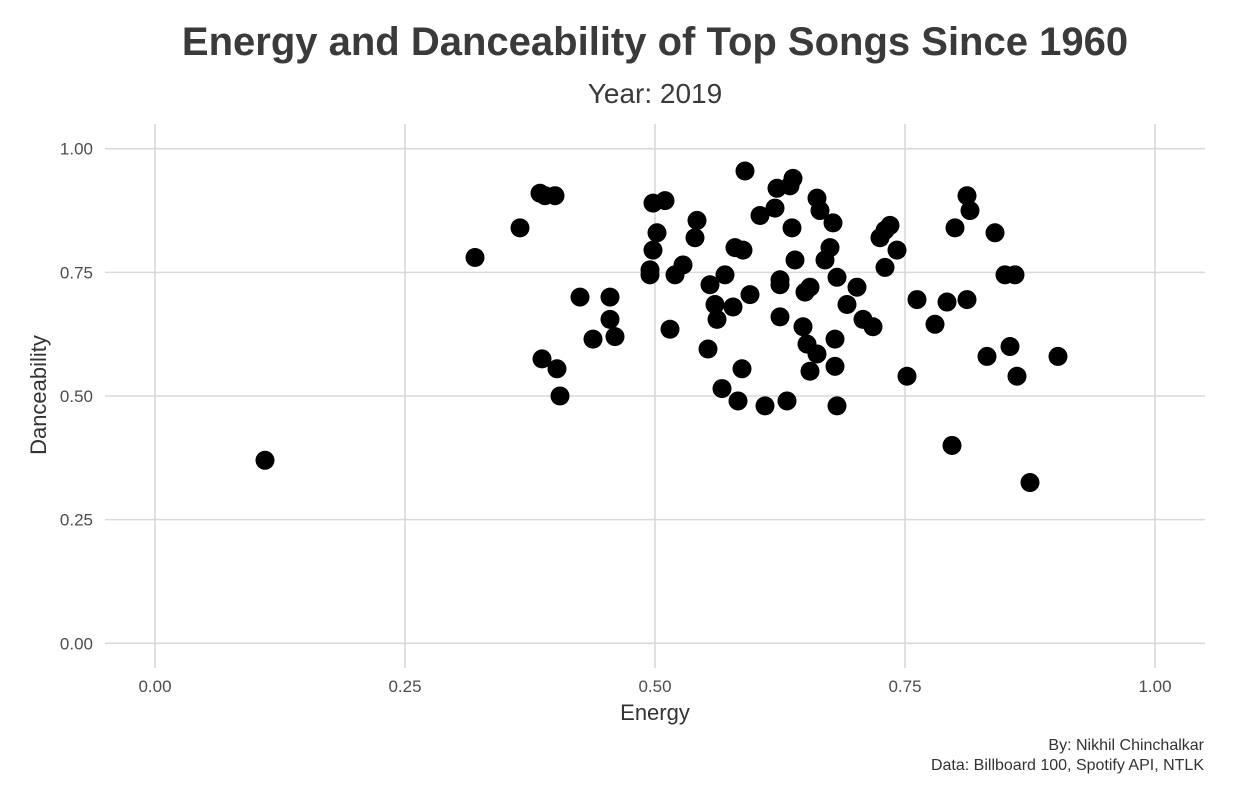 The width and height of the screenshot is (1234, 805). What do you see at coordinates (1154, 686) in the screenshot?
I see `x-tick-label: 1.00` at bounding box center [1154, 686].